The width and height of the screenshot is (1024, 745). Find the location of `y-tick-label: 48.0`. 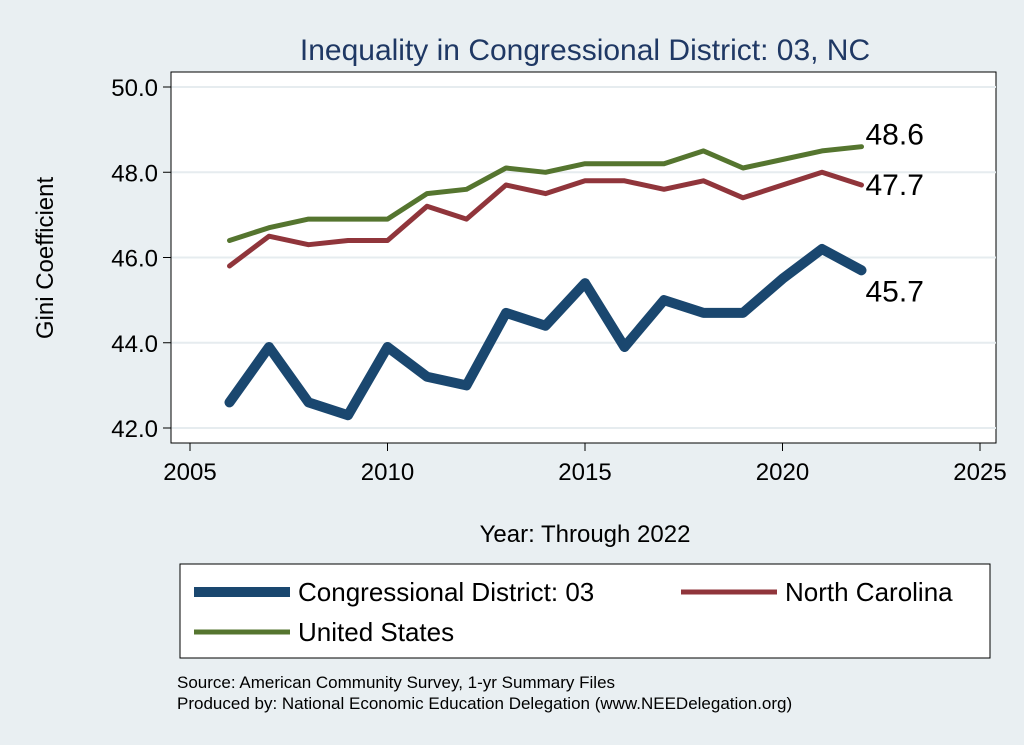

y-tick-label: 48.0 is located at coordinates (134, 173).